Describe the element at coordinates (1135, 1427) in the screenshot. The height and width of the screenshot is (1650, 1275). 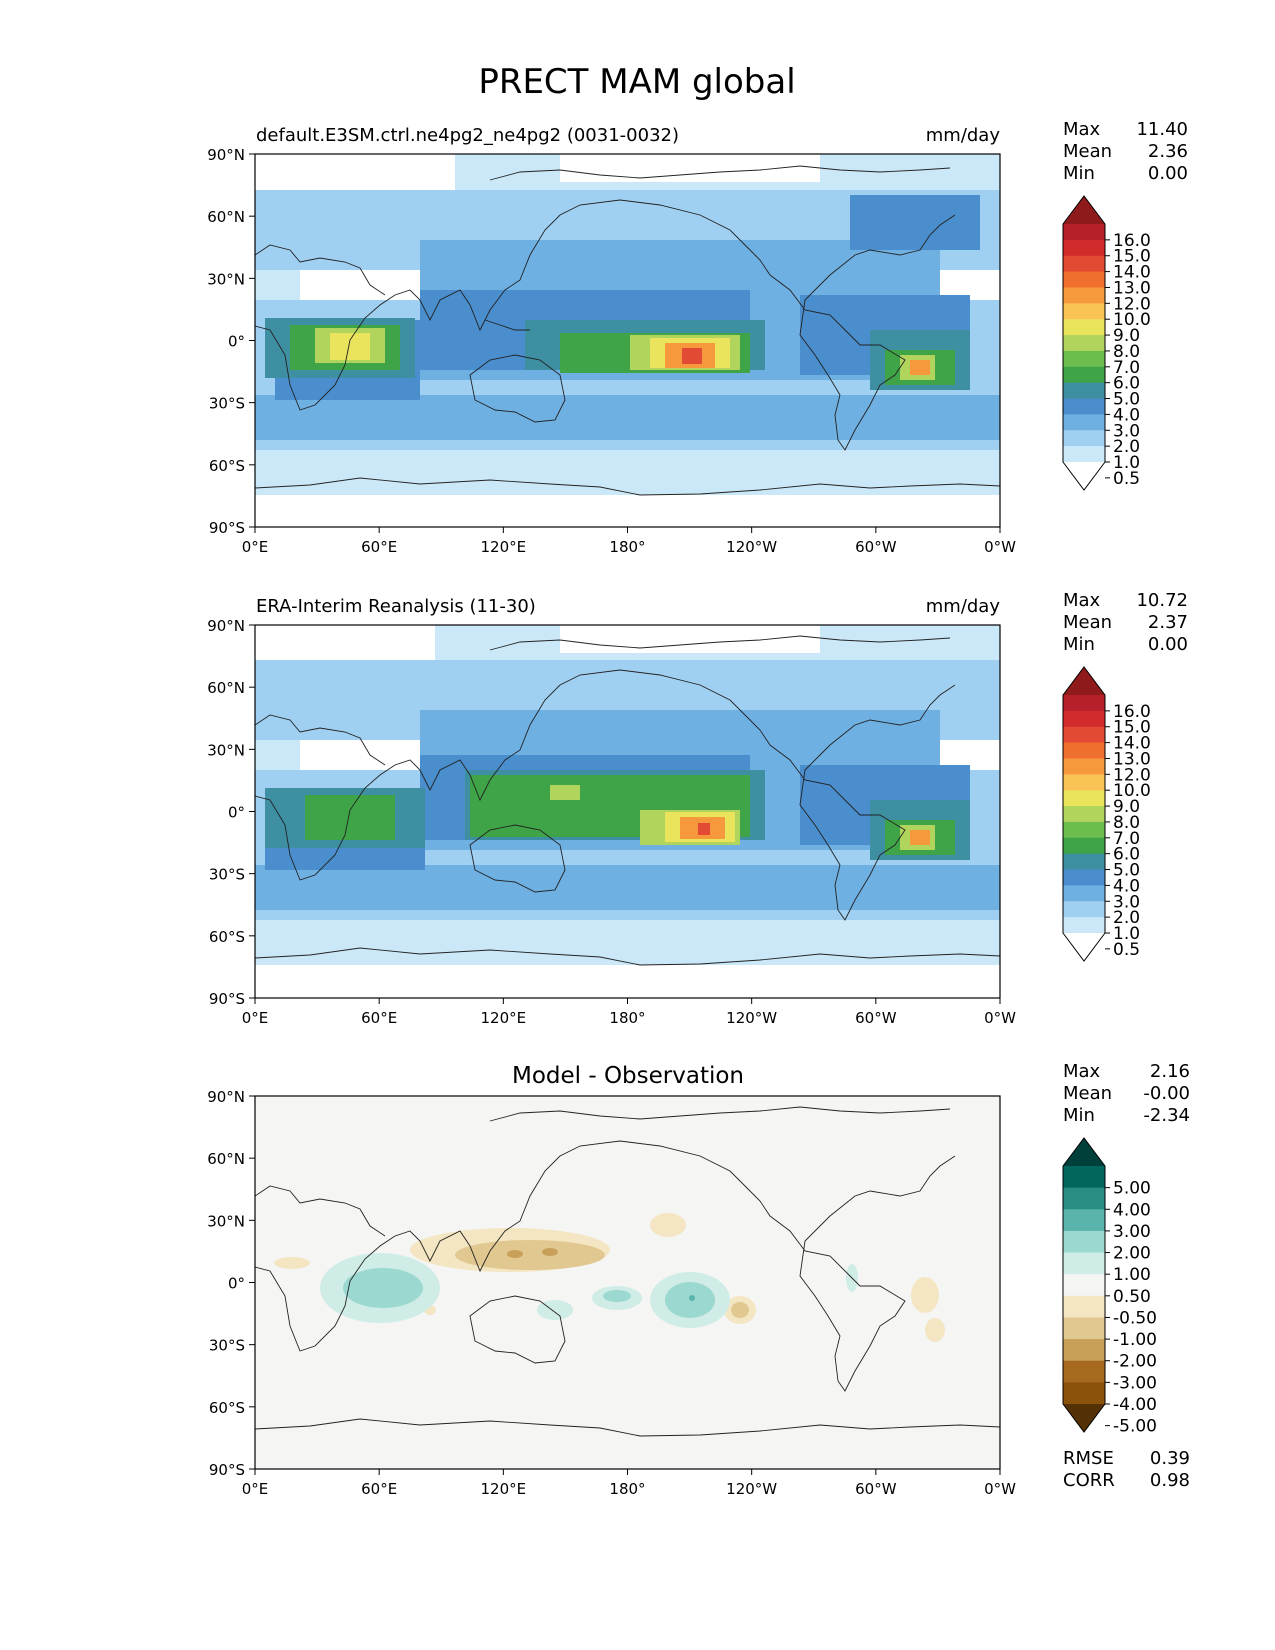
I see `colorbar-label: -5.00` at that location.